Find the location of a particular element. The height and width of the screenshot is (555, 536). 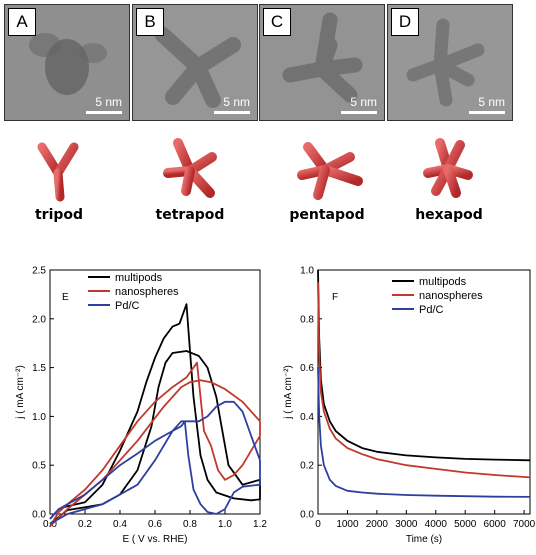

tem-panel-a: A 5 nm is located at coordinates (67, 62).